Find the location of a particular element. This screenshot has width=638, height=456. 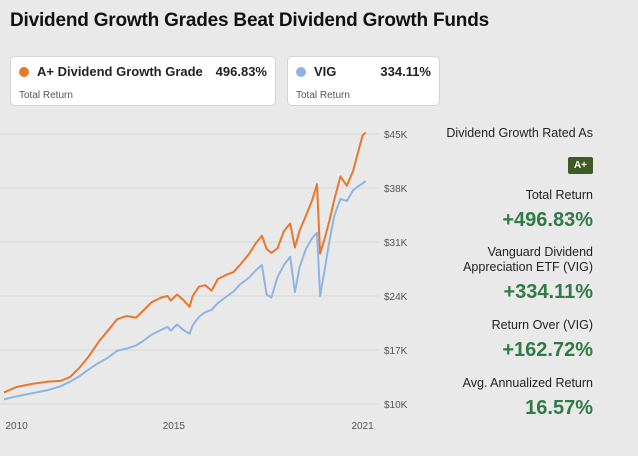

vig-label-line2: Appreciation ETF (VIG) is located at coordinates (528, 267).